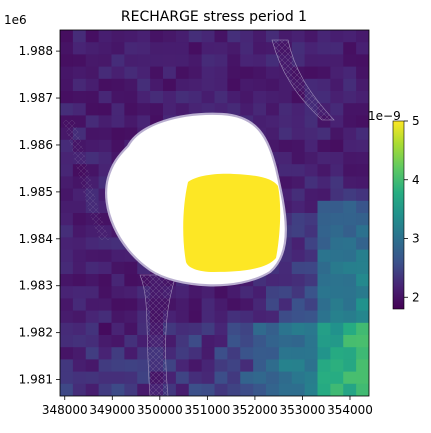 Image resolution: width=431 pixels, height=433 pixels. What do you see at coordinates (398, 215) in the screenshot?
I see `colorbar-gradient` at bounding box center [398, 215].